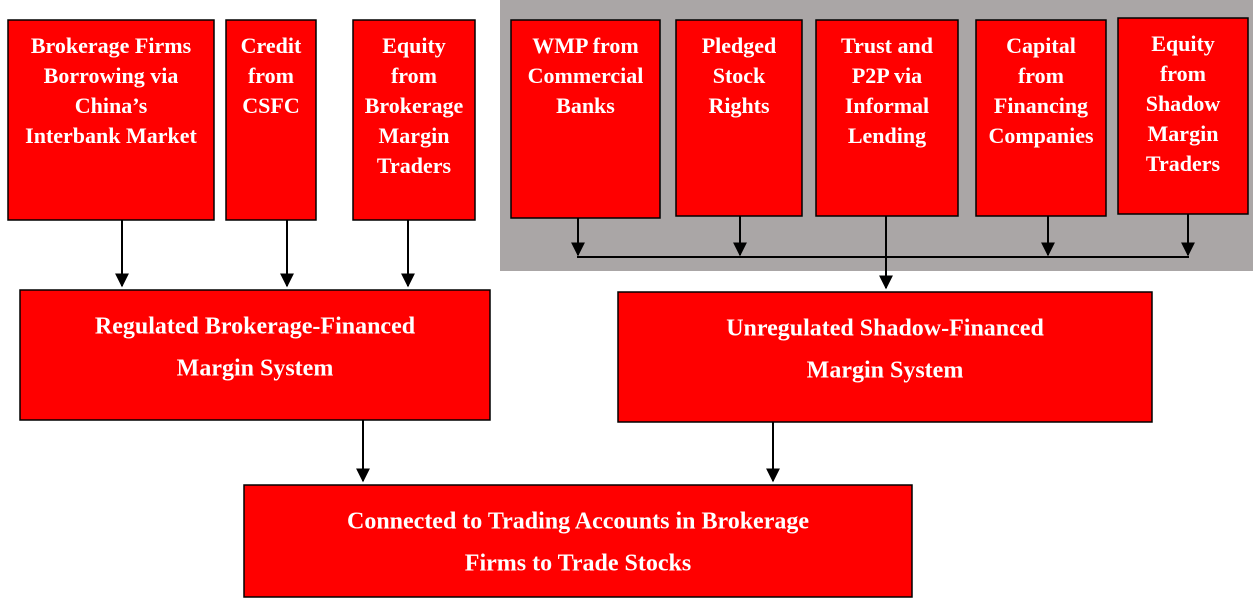 The image size is (1253, 598). What do you see at coordinates (255, 327) in the screenshot?
I see `node-label: Regulated Brokerage-Financed` at bounding box center [255, 327].